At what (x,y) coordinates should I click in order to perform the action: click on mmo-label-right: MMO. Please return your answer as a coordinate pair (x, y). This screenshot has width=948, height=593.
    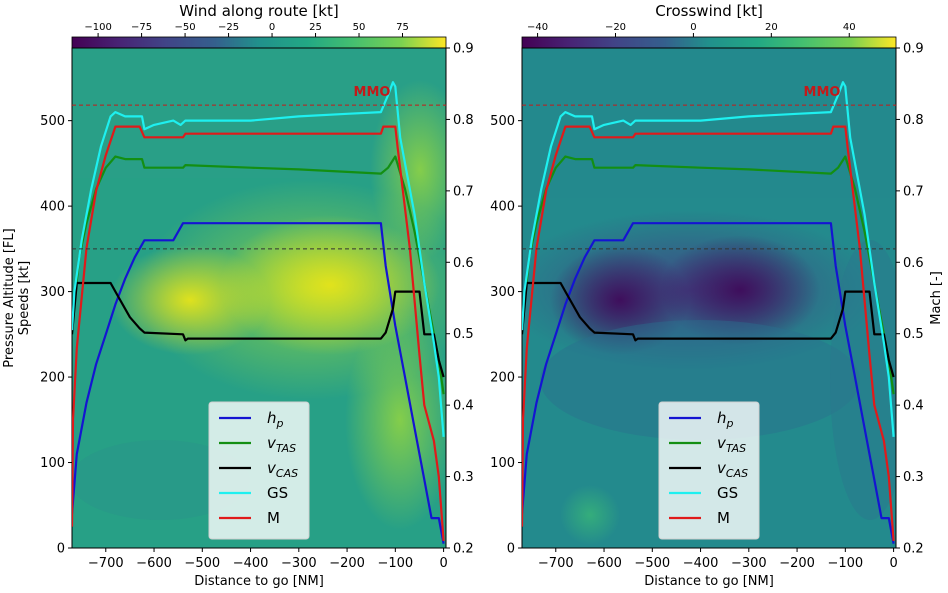
    Looking at the image, I should click on (822, 92).